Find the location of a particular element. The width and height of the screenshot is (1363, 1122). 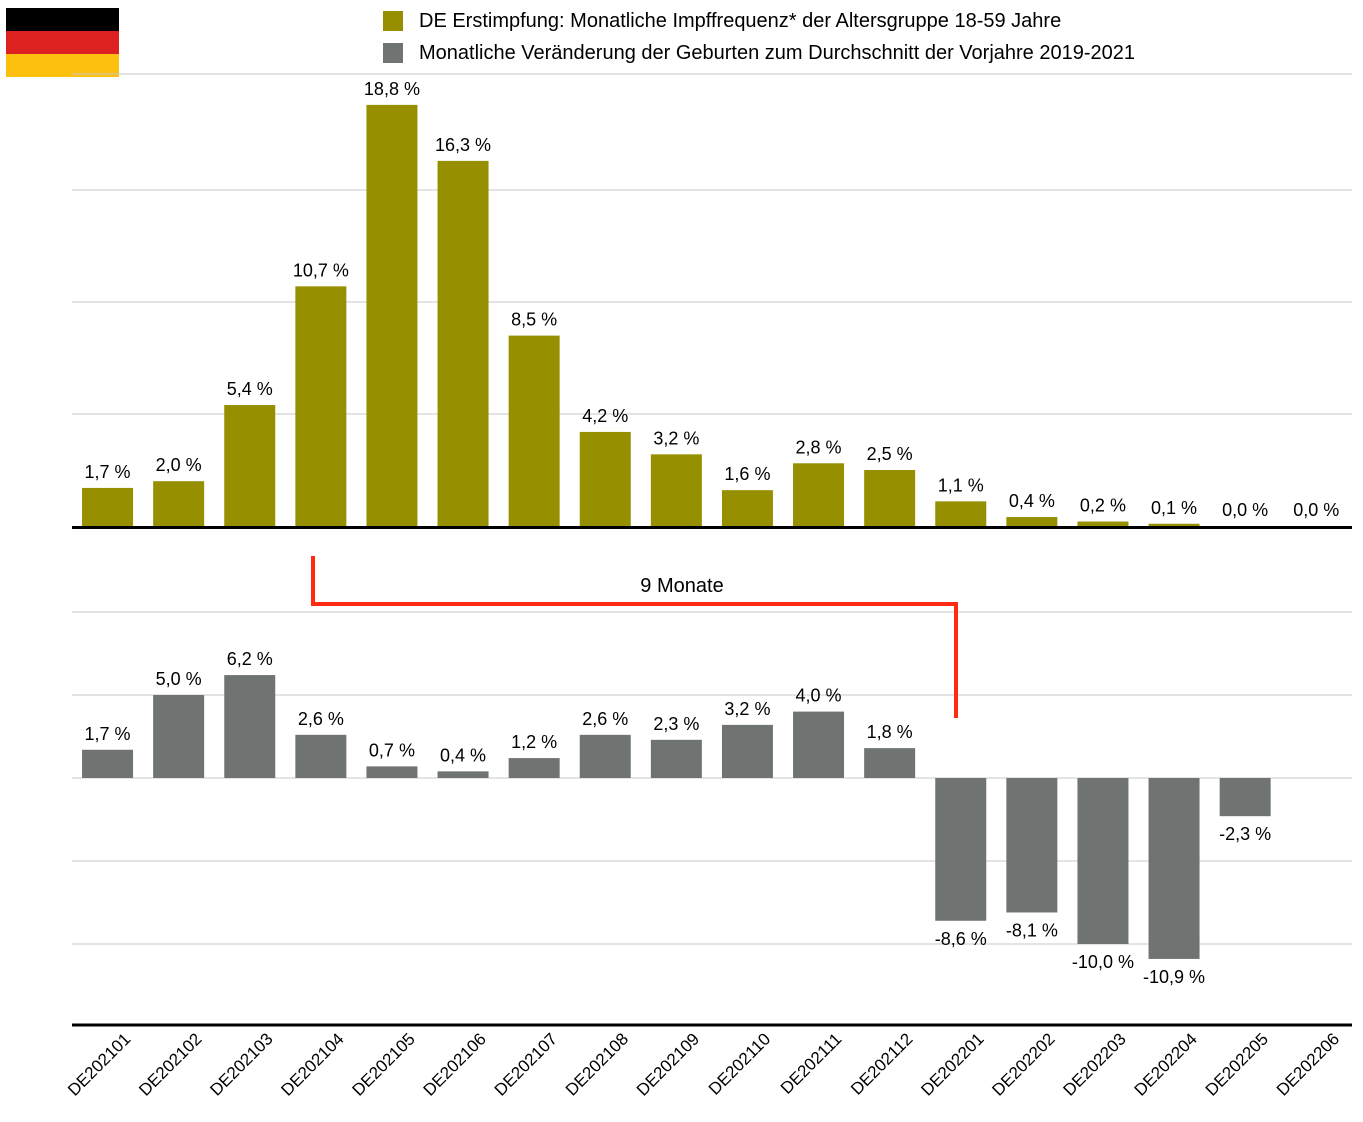

data-label-vaccination-DE202105: 18,8 % is located at coordinates (392, 89).